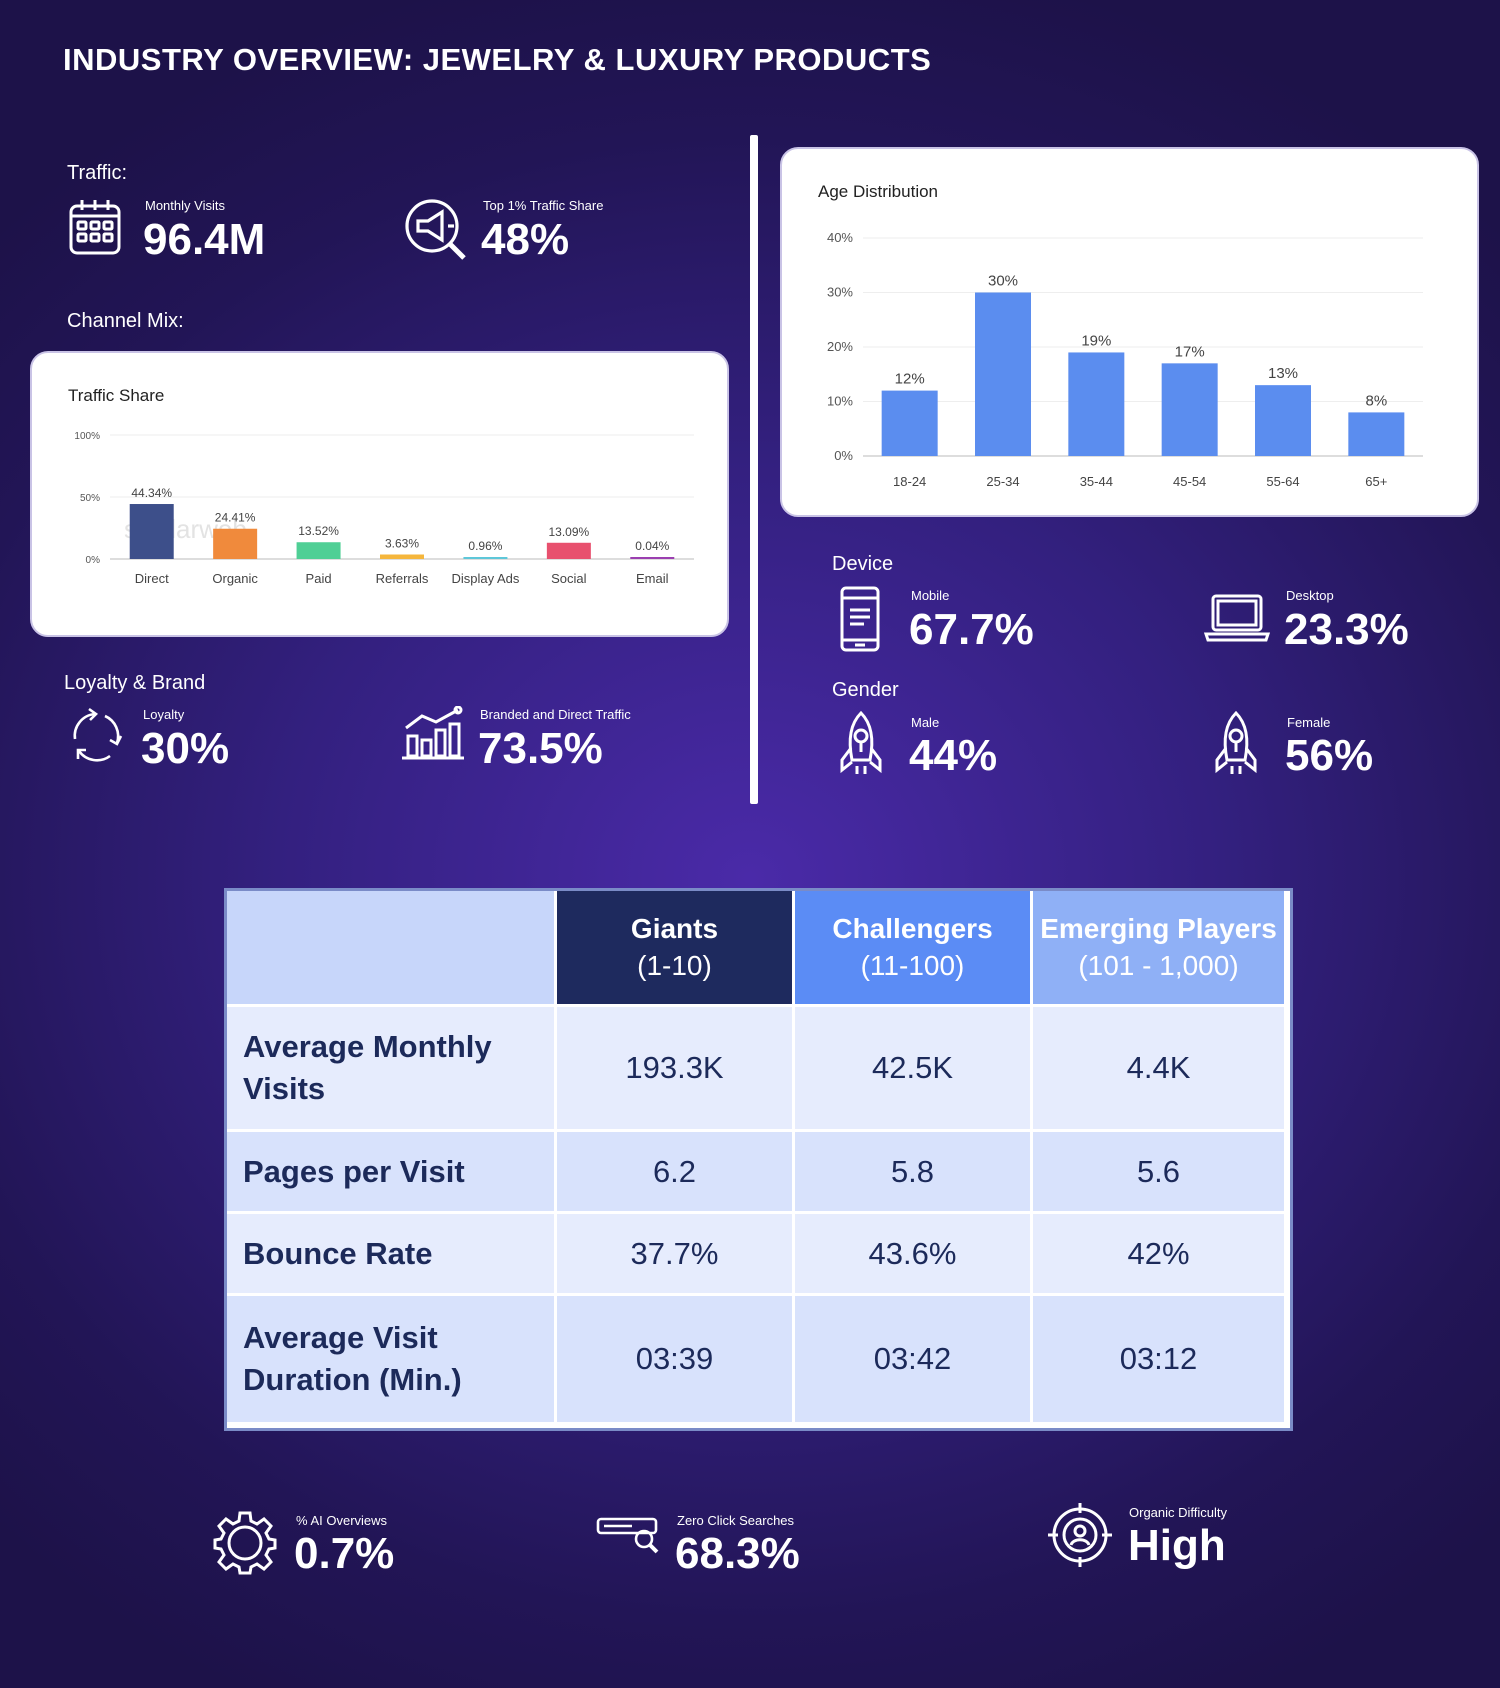  What do you see at coordinates (235, 518) in the screenshot?
I see `data-label: 24.41%` at bounding box center [235, 518].